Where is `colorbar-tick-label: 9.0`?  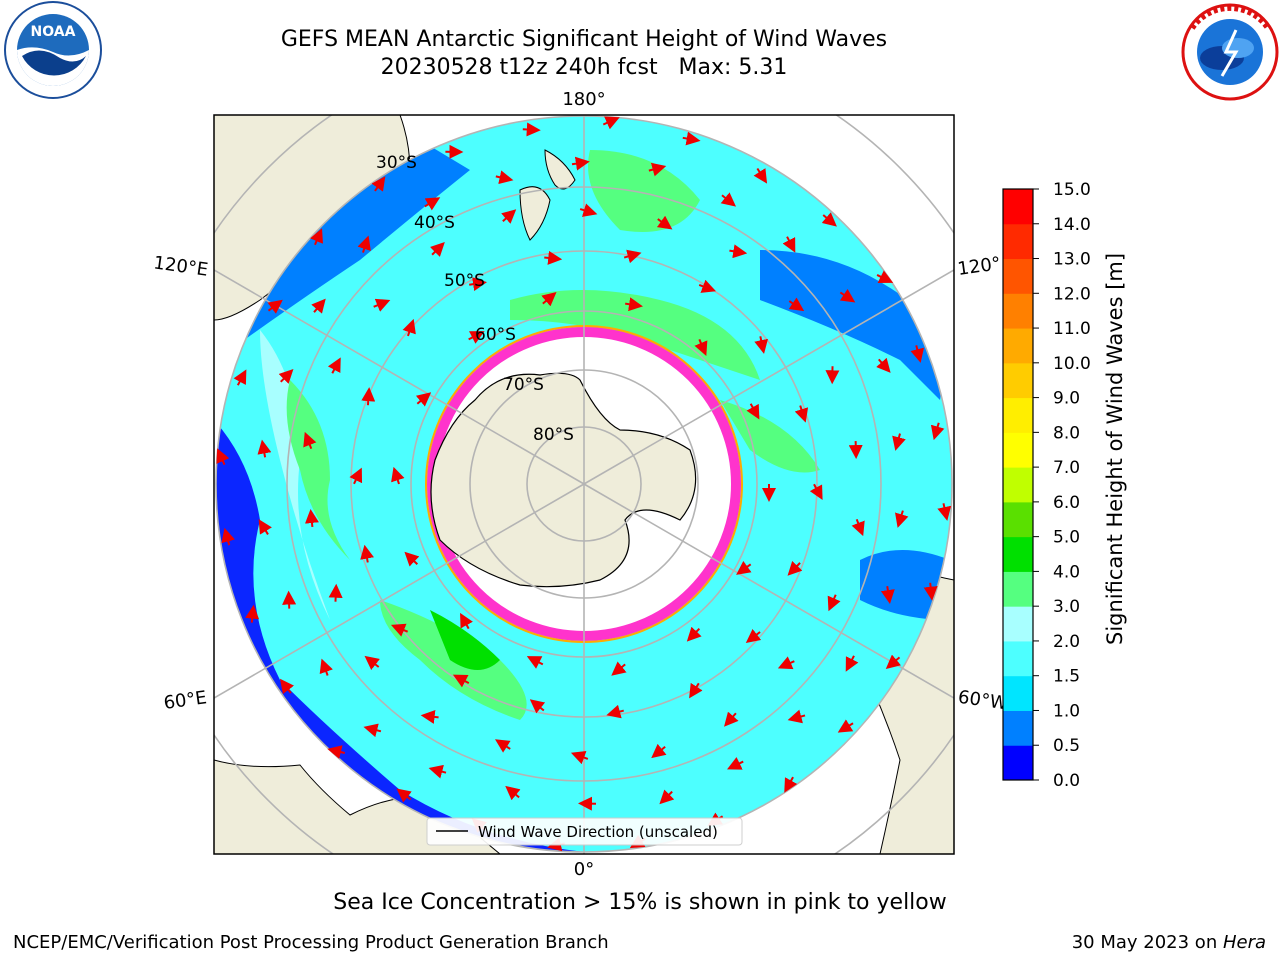
colorbar-tick-label: 9.0 is located at coordinates (1066, 399).